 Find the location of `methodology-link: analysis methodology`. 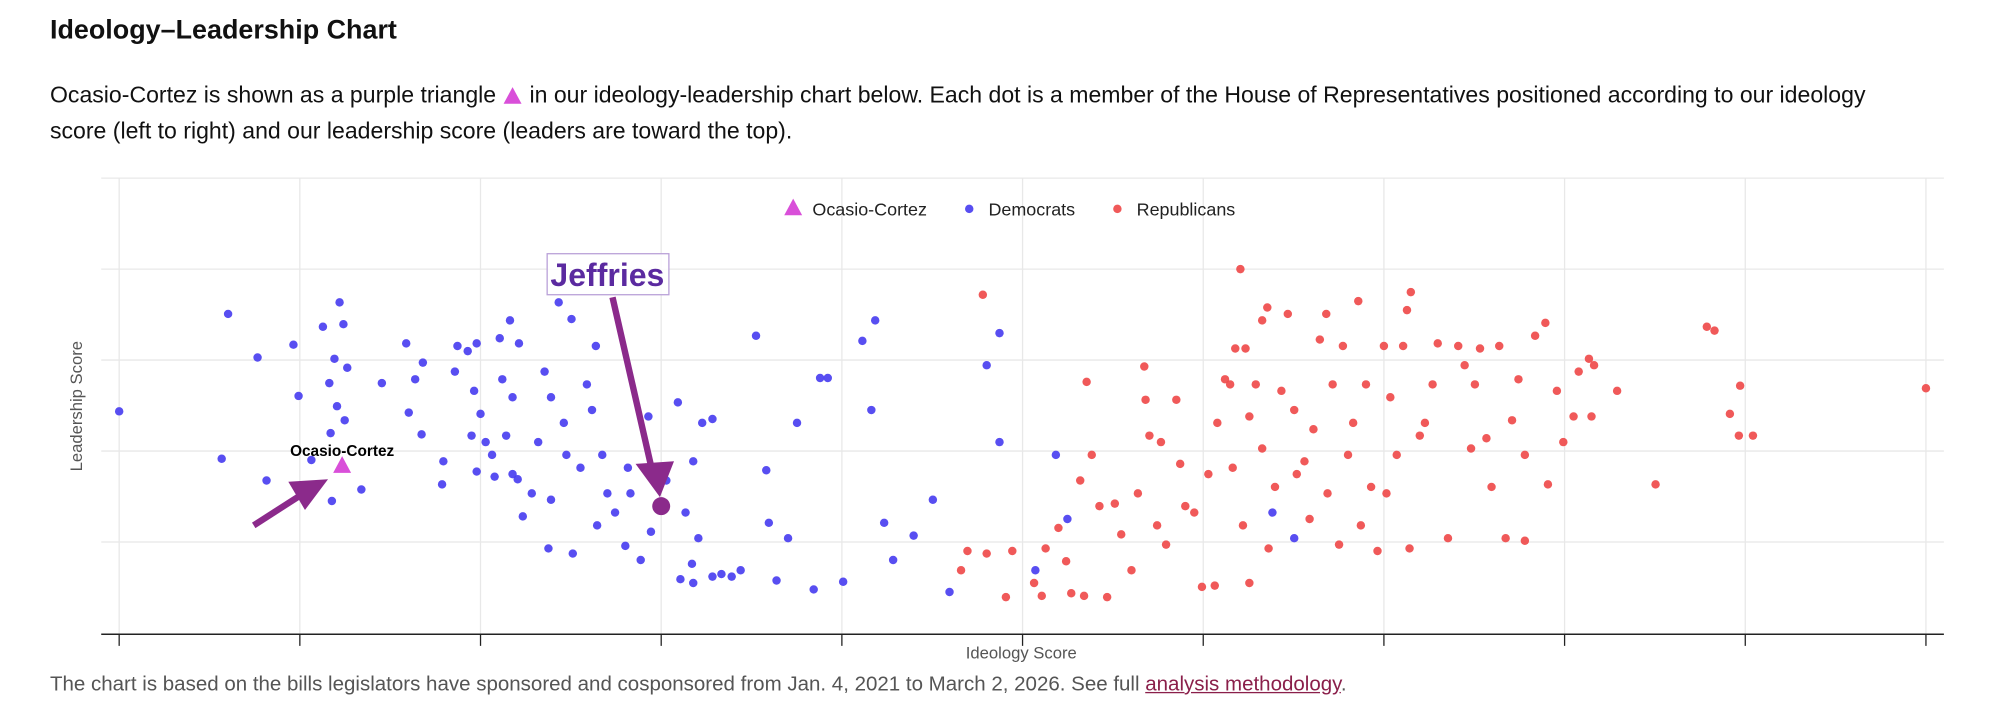

methodology-link: analysis methodology is located at coordinates (1243, 685).